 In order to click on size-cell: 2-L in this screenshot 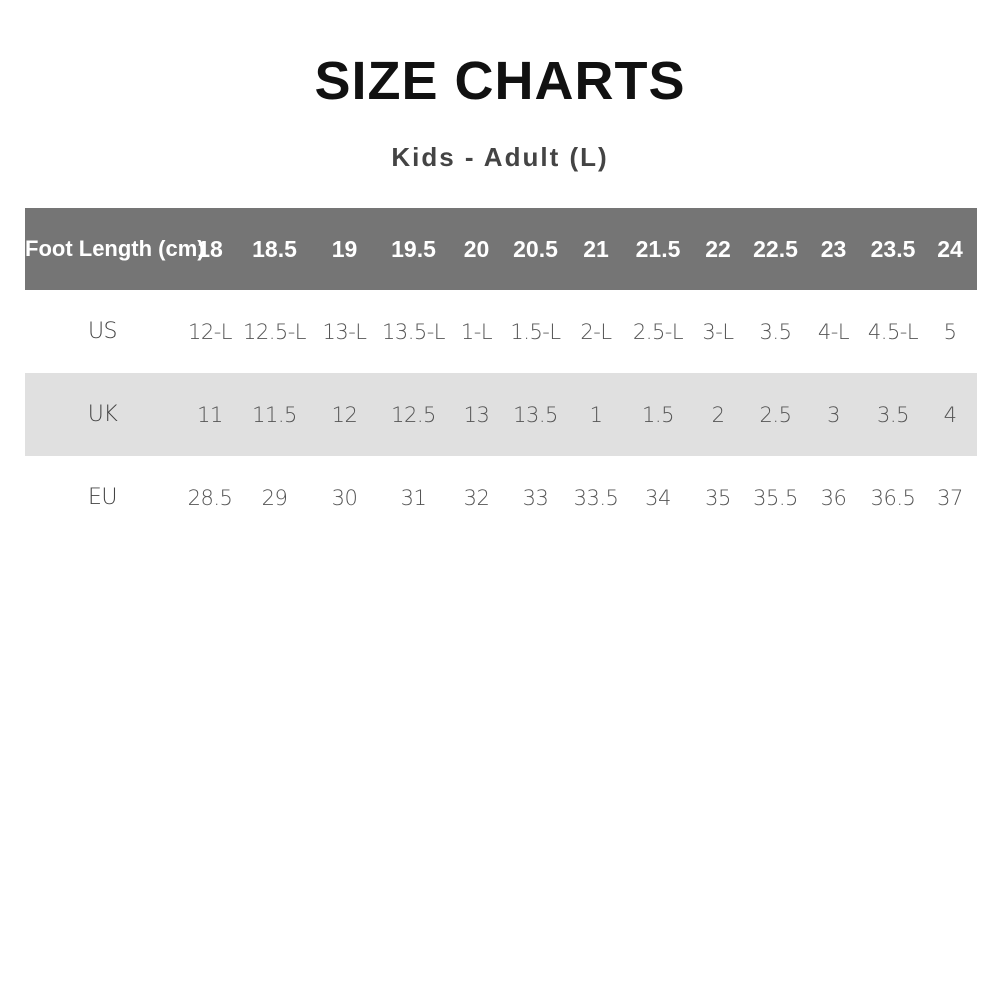, I will do `click(596, 331)`.